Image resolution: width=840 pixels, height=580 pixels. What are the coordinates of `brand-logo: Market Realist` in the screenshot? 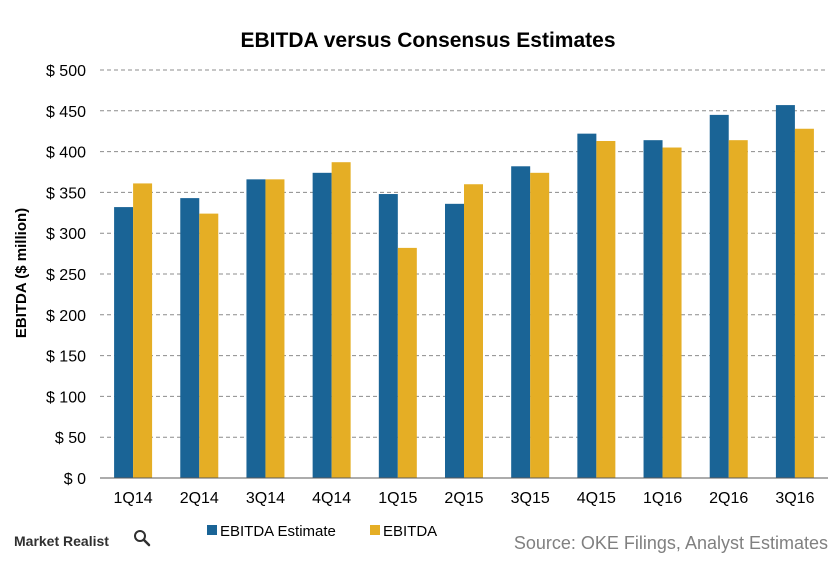 It's located at (82, 539).